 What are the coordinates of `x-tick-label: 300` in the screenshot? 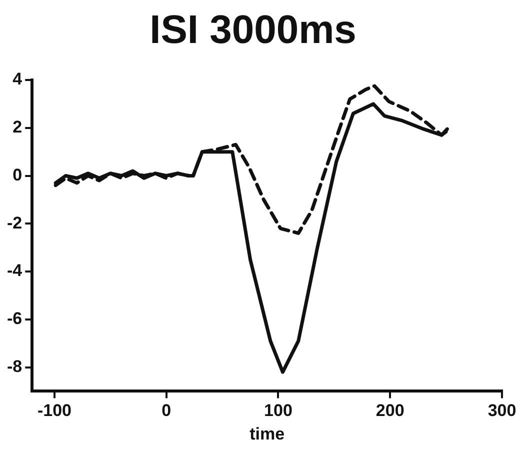 It's located at (502, 410).